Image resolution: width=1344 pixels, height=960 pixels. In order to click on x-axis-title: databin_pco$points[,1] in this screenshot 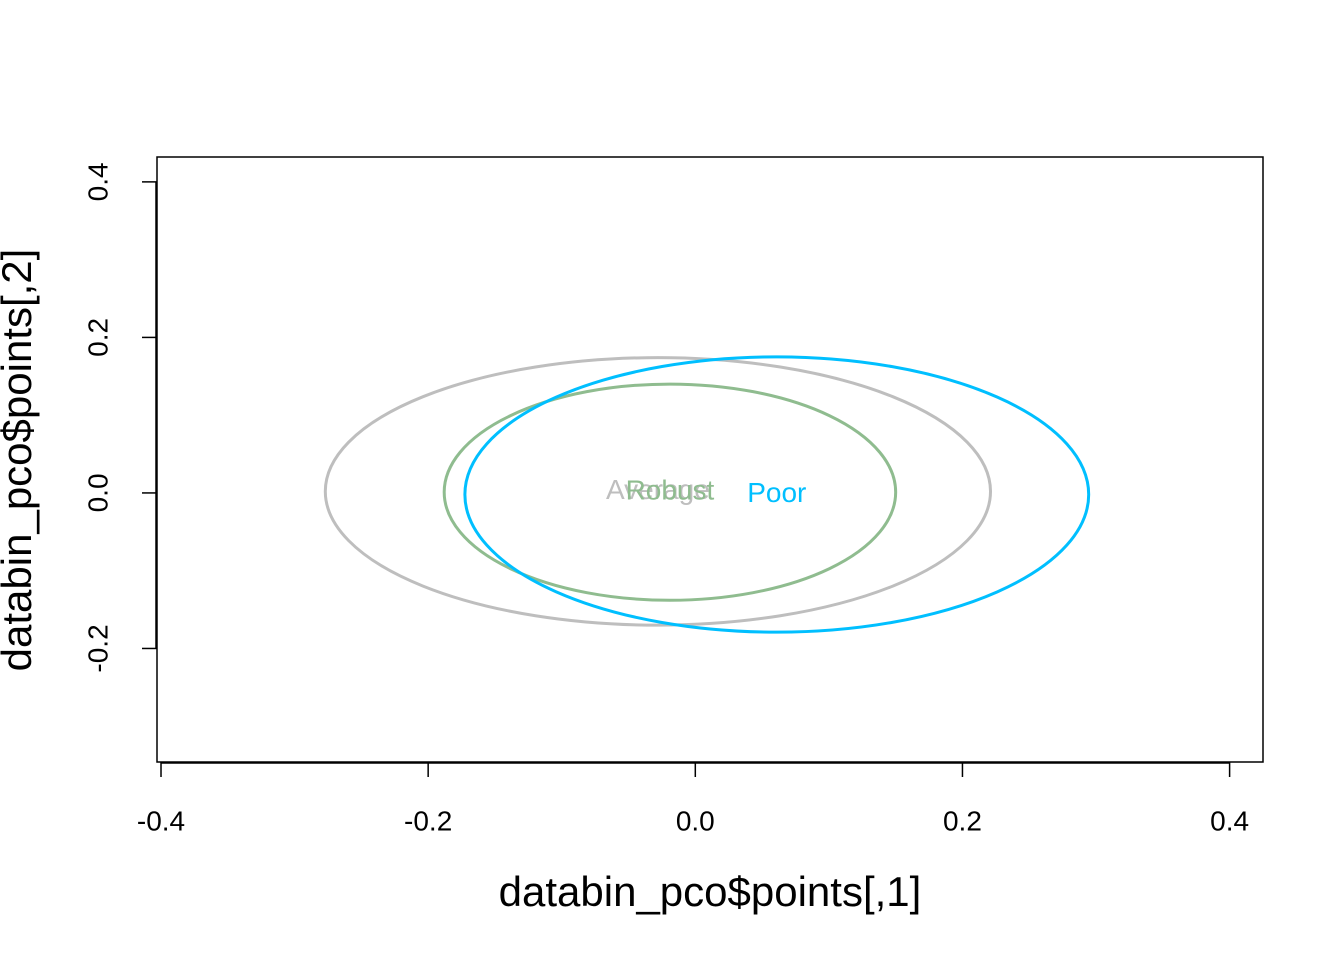, I will do `click(710, 891)`.